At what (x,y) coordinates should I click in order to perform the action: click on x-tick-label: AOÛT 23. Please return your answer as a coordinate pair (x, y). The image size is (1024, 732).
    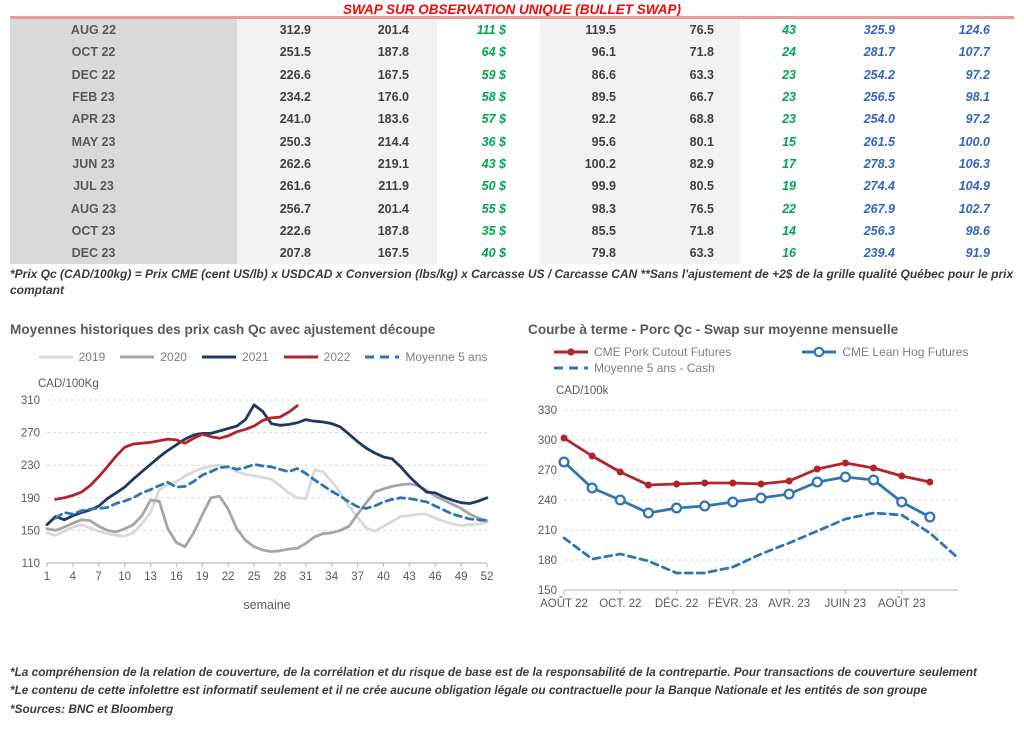
    Looking at the image, I should click on (902, 603).